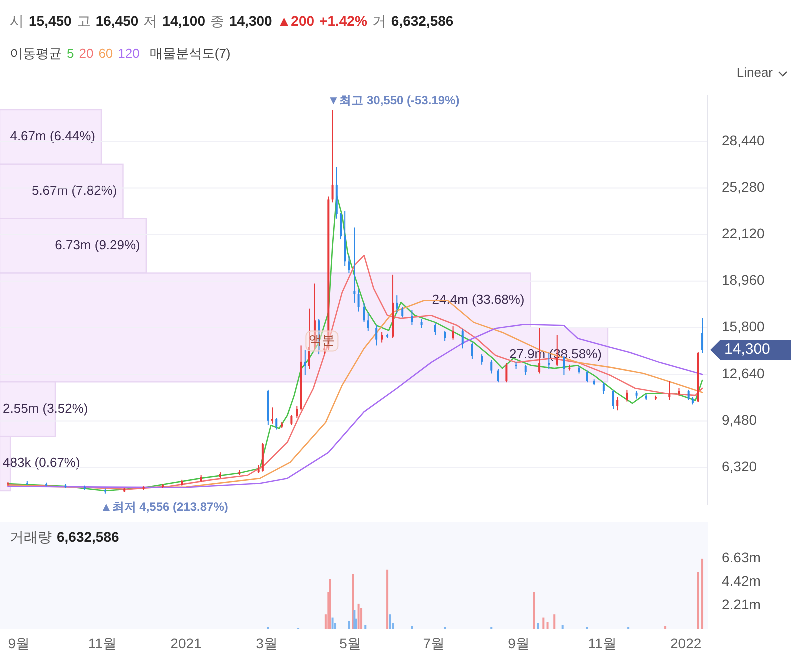 The width and height of the screenshot is (791, 655). I want to click on y-tick-label: 9,480, so click(740, 420).